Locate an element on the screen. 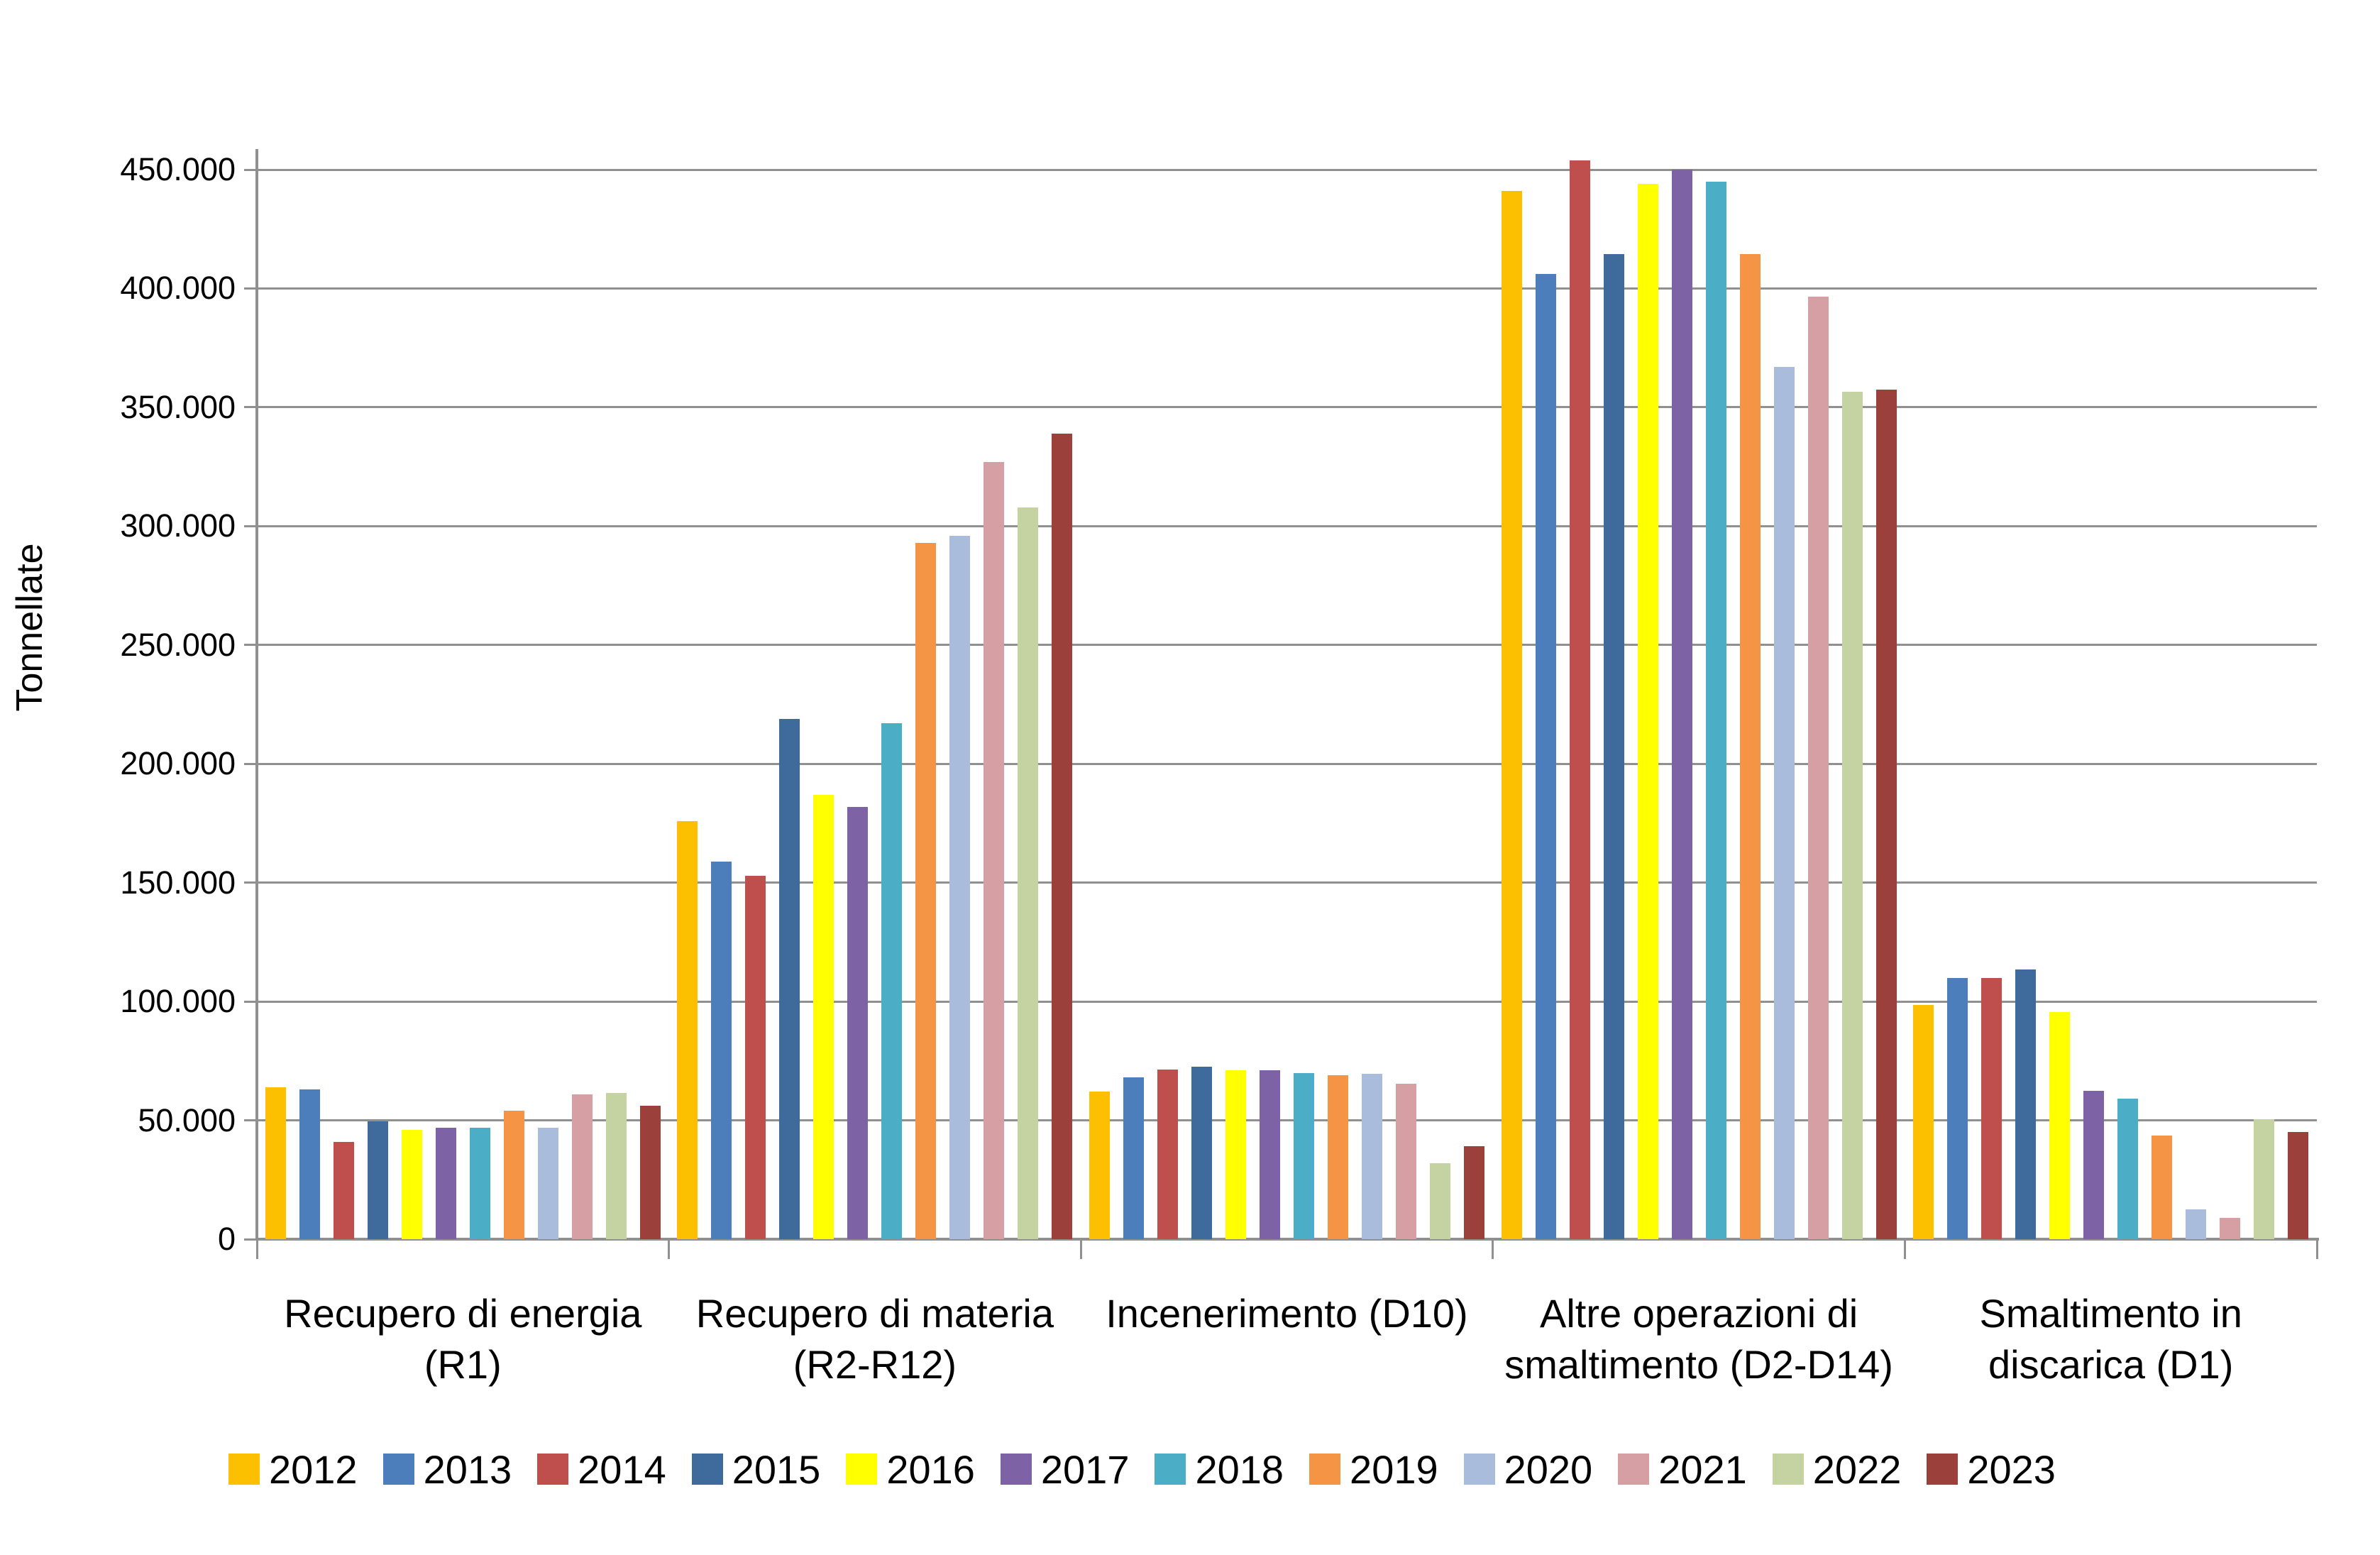  category-label: Smaltimento in discarica (D1) is located at coordinates (2111, 1339).